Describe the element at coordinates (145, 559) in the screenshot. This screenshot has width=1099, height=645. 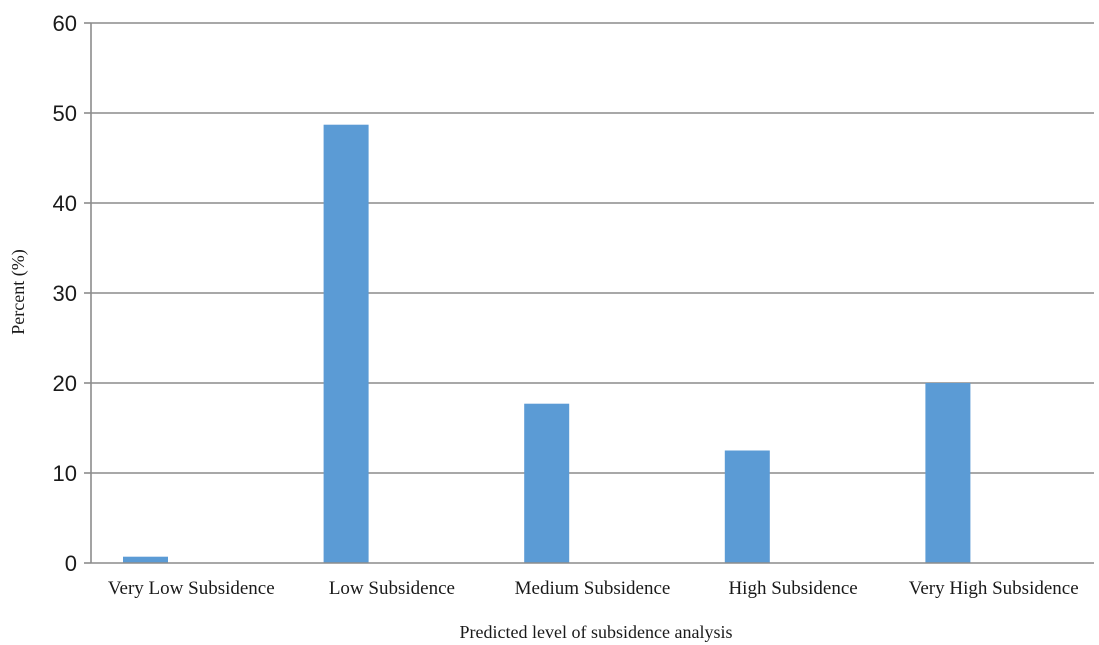
I see `bar-very-low-subsidence` at that location.